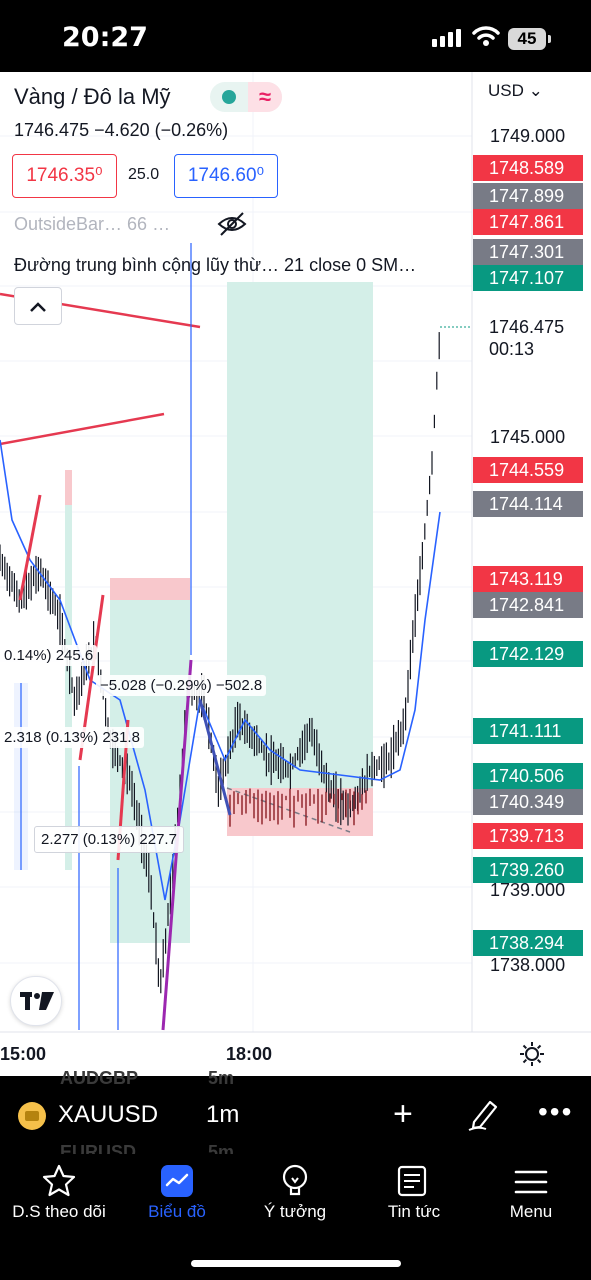 The image size is (591, 1280). What do you see at coordinates (82, 429) in the screenshot?
I see `trend-line` at bounding box center [82, 429].